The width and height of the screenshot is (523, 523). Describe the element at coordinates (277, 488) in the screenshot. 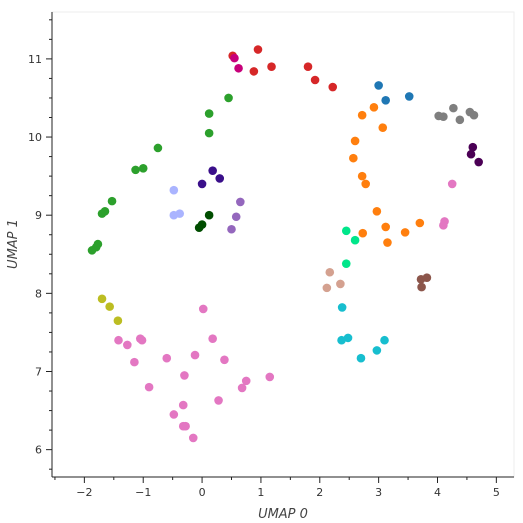

I see `x-ticks: −2 −1 0 1 2 3 4 5` at that location.